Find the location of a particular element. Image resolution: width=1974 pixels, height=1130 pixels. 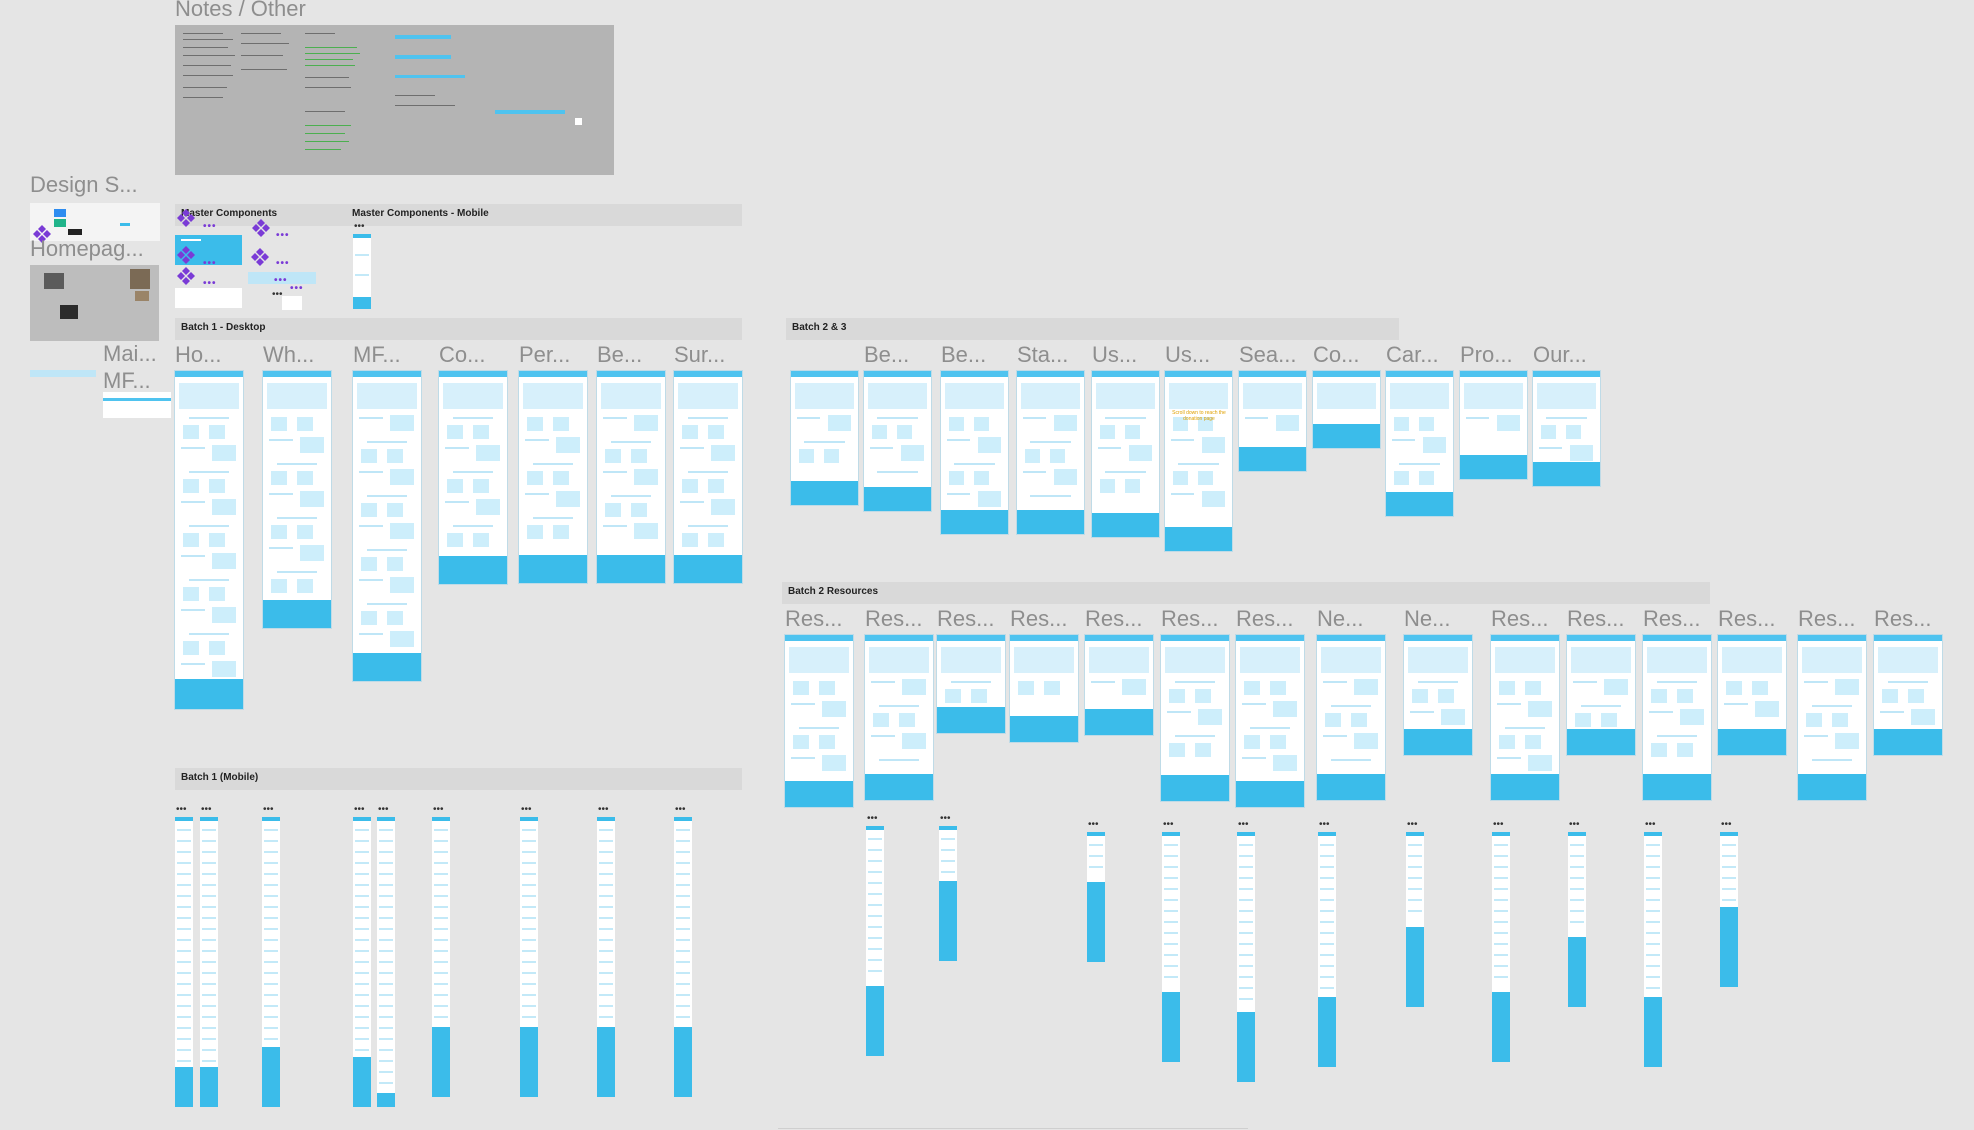

batch1-mobile-section: Batch 1 (Mobile) is located at coordinates (458, 779).